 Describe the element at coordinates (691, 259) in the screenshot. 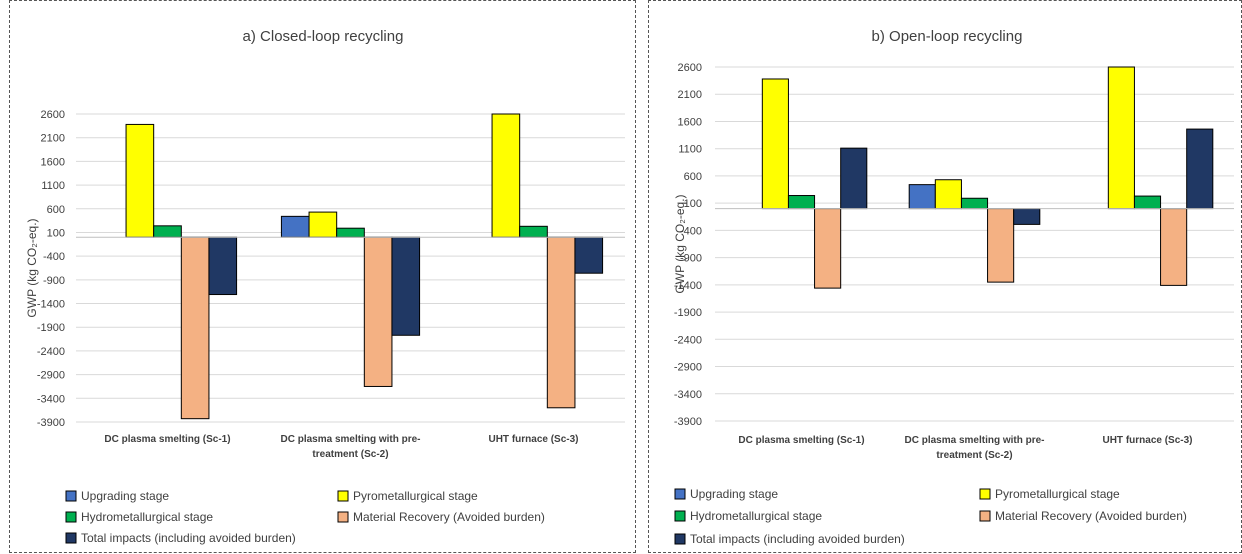

I see `open-loop-y-tick-label: -900` at that location.